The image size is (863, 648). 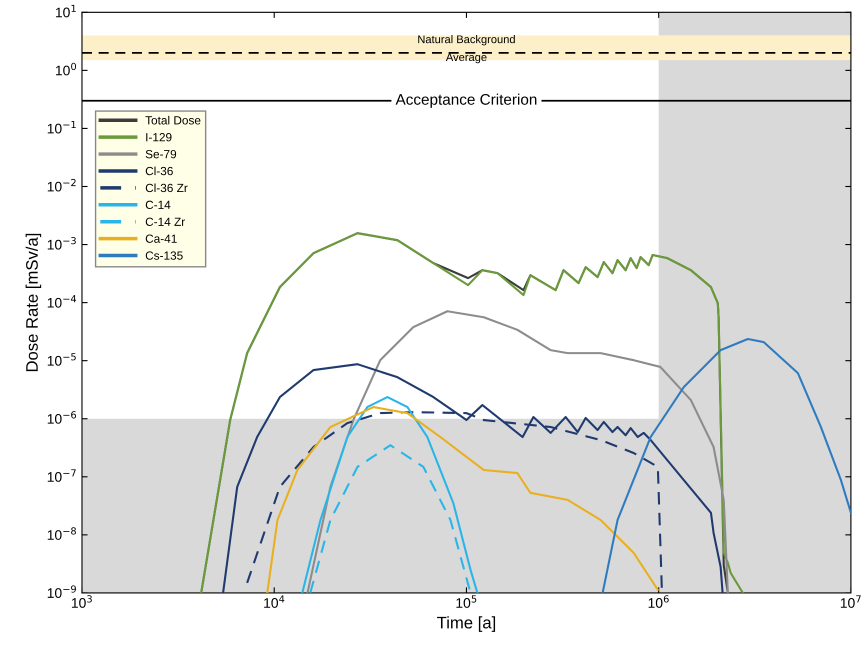 What do you see at coordinates (62, 475) in the screenshot?
I see `y-tick-label: 10$^{−7}$` at bounding box center [62, 475].